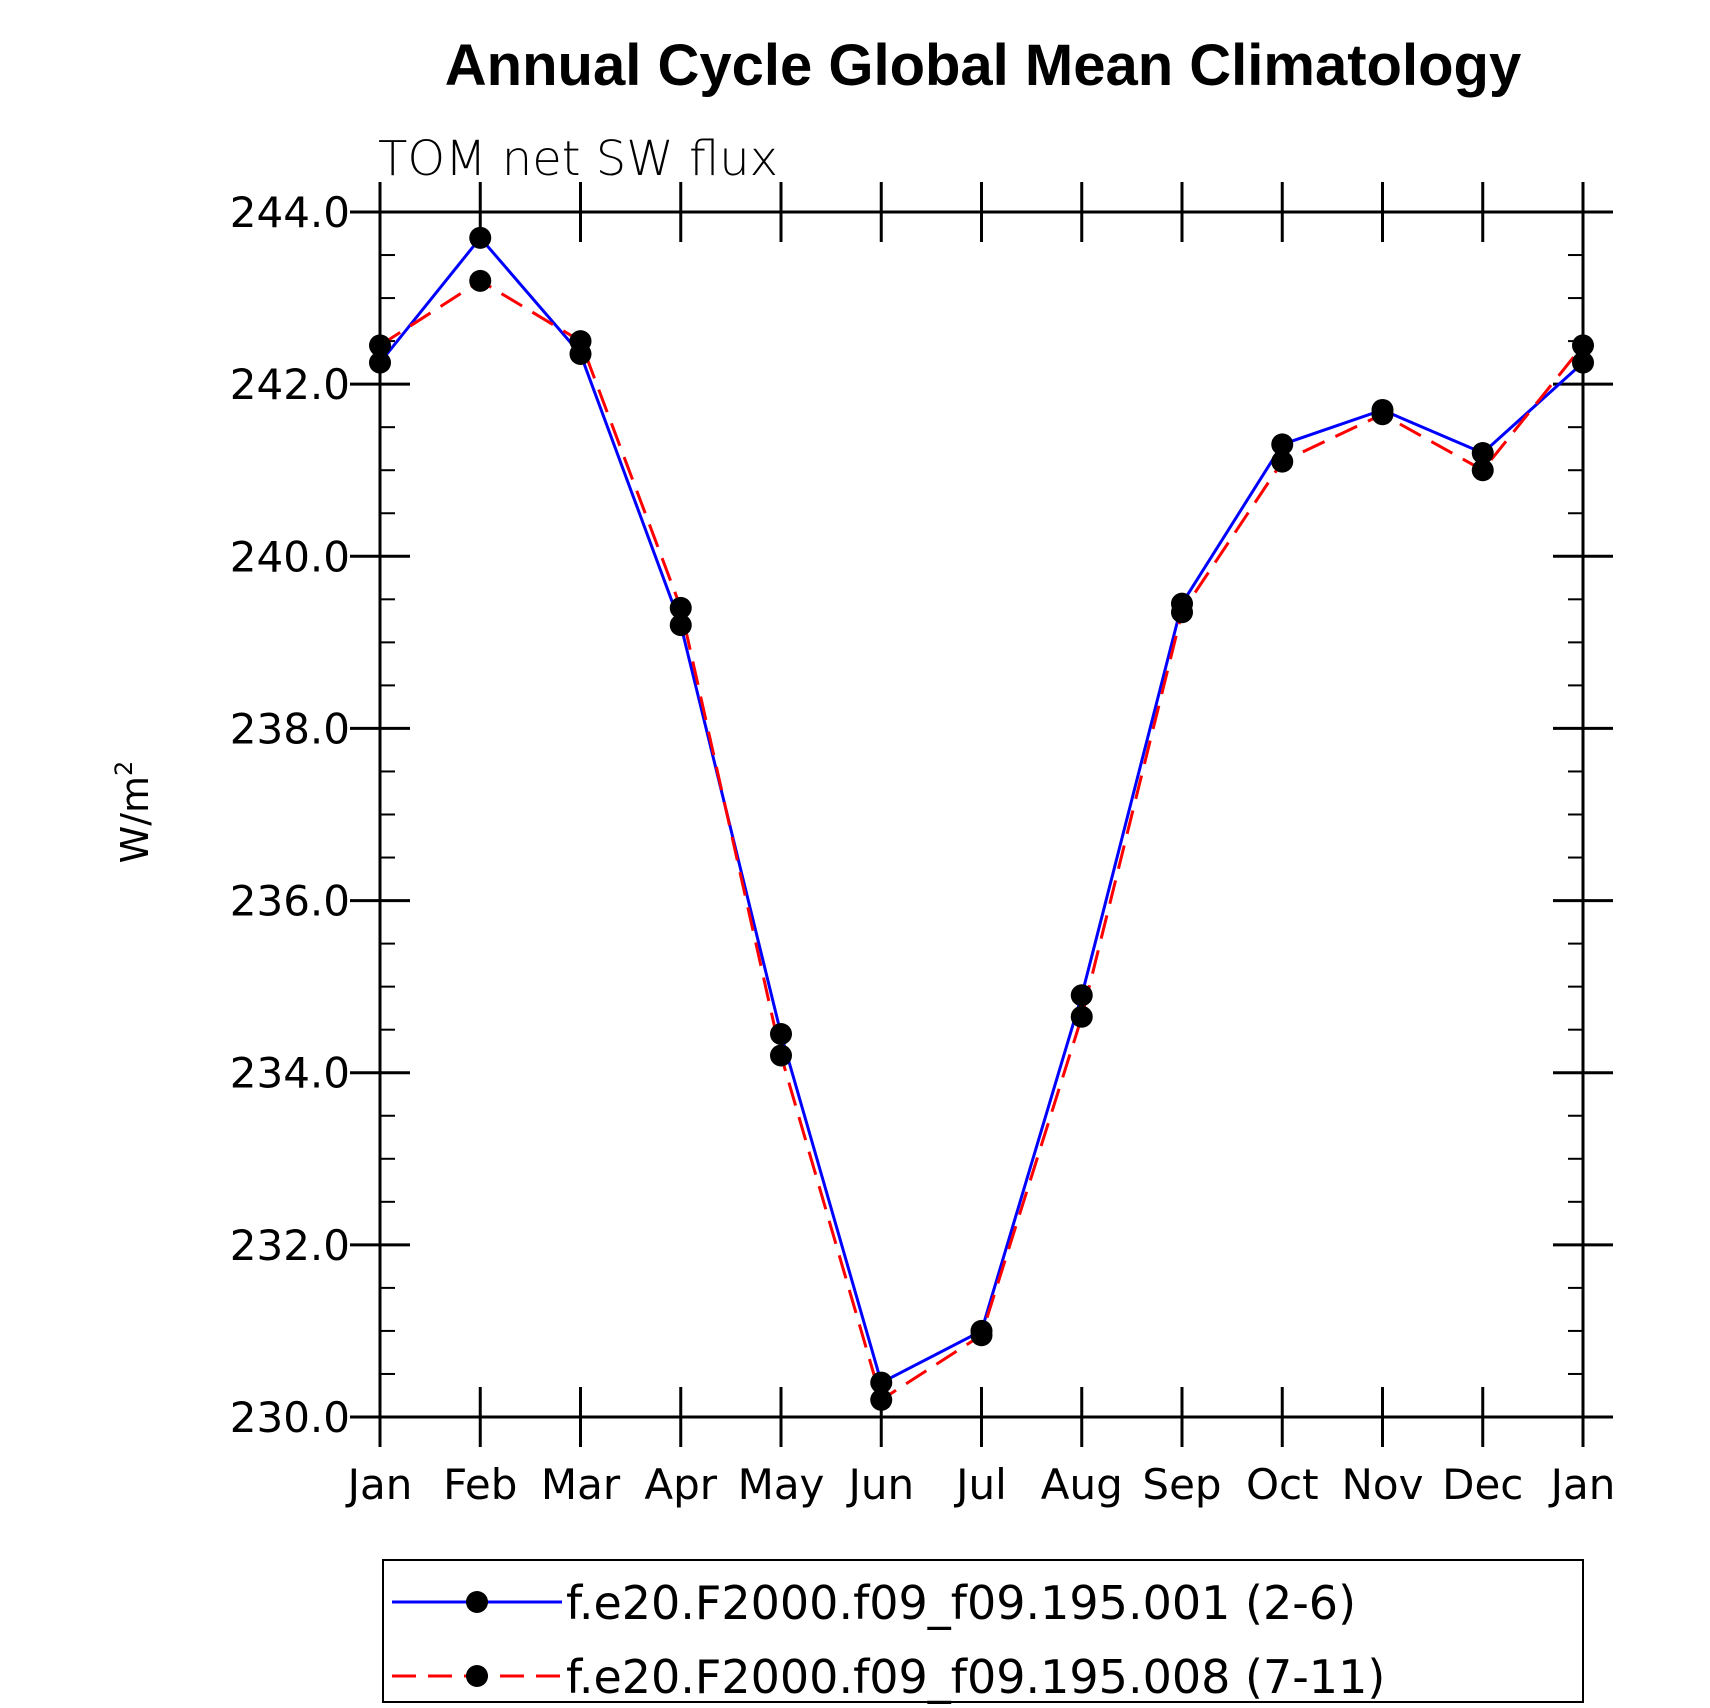 The height and width of the screenshot is (1708, 1710). Describe the element at coordinates (1383, 1484) in the screenshot. I see `x-tick-label: Nov` at that location.